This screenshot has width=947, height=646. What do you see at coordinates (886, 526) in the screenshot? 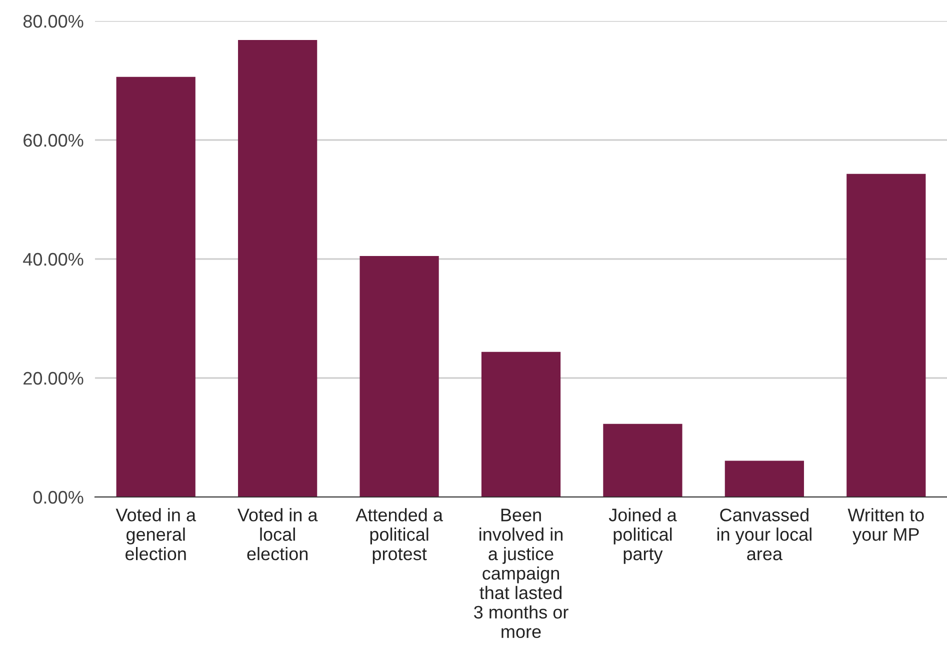
I see `x-tick-label: Written to your MP` at bounding box center [886, 526].